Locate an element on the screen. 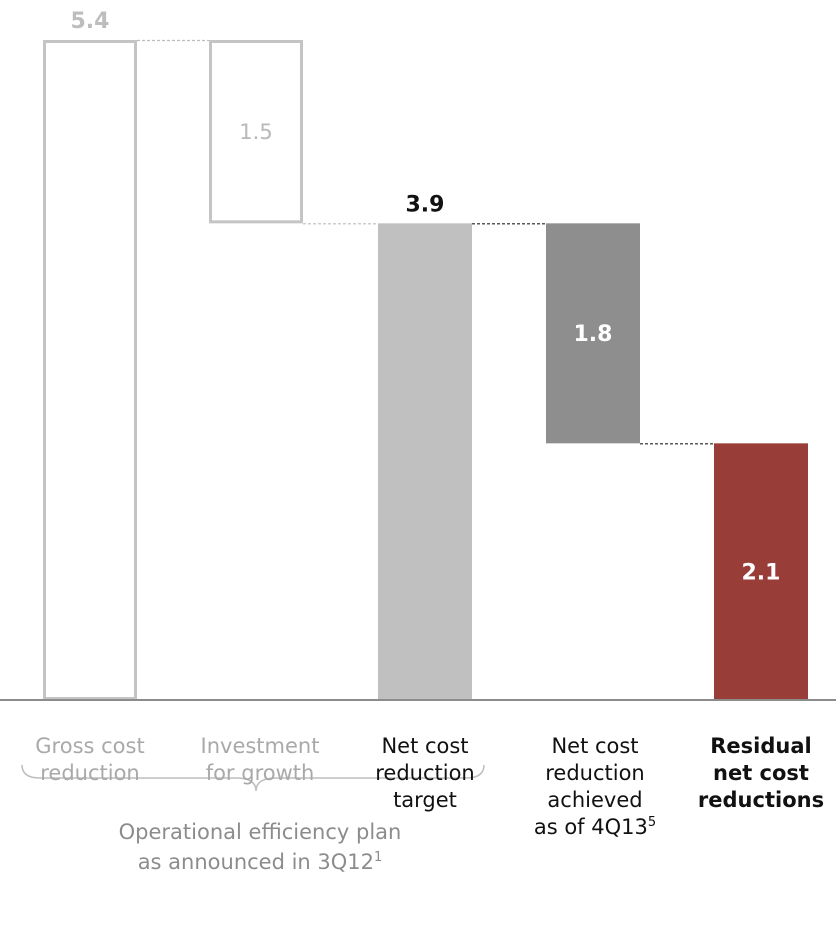 Image resolution: width=836 pixels, height=931 pixels. category-label-investment-for-growth: Investment for growth is located at coordinates (260, 759).